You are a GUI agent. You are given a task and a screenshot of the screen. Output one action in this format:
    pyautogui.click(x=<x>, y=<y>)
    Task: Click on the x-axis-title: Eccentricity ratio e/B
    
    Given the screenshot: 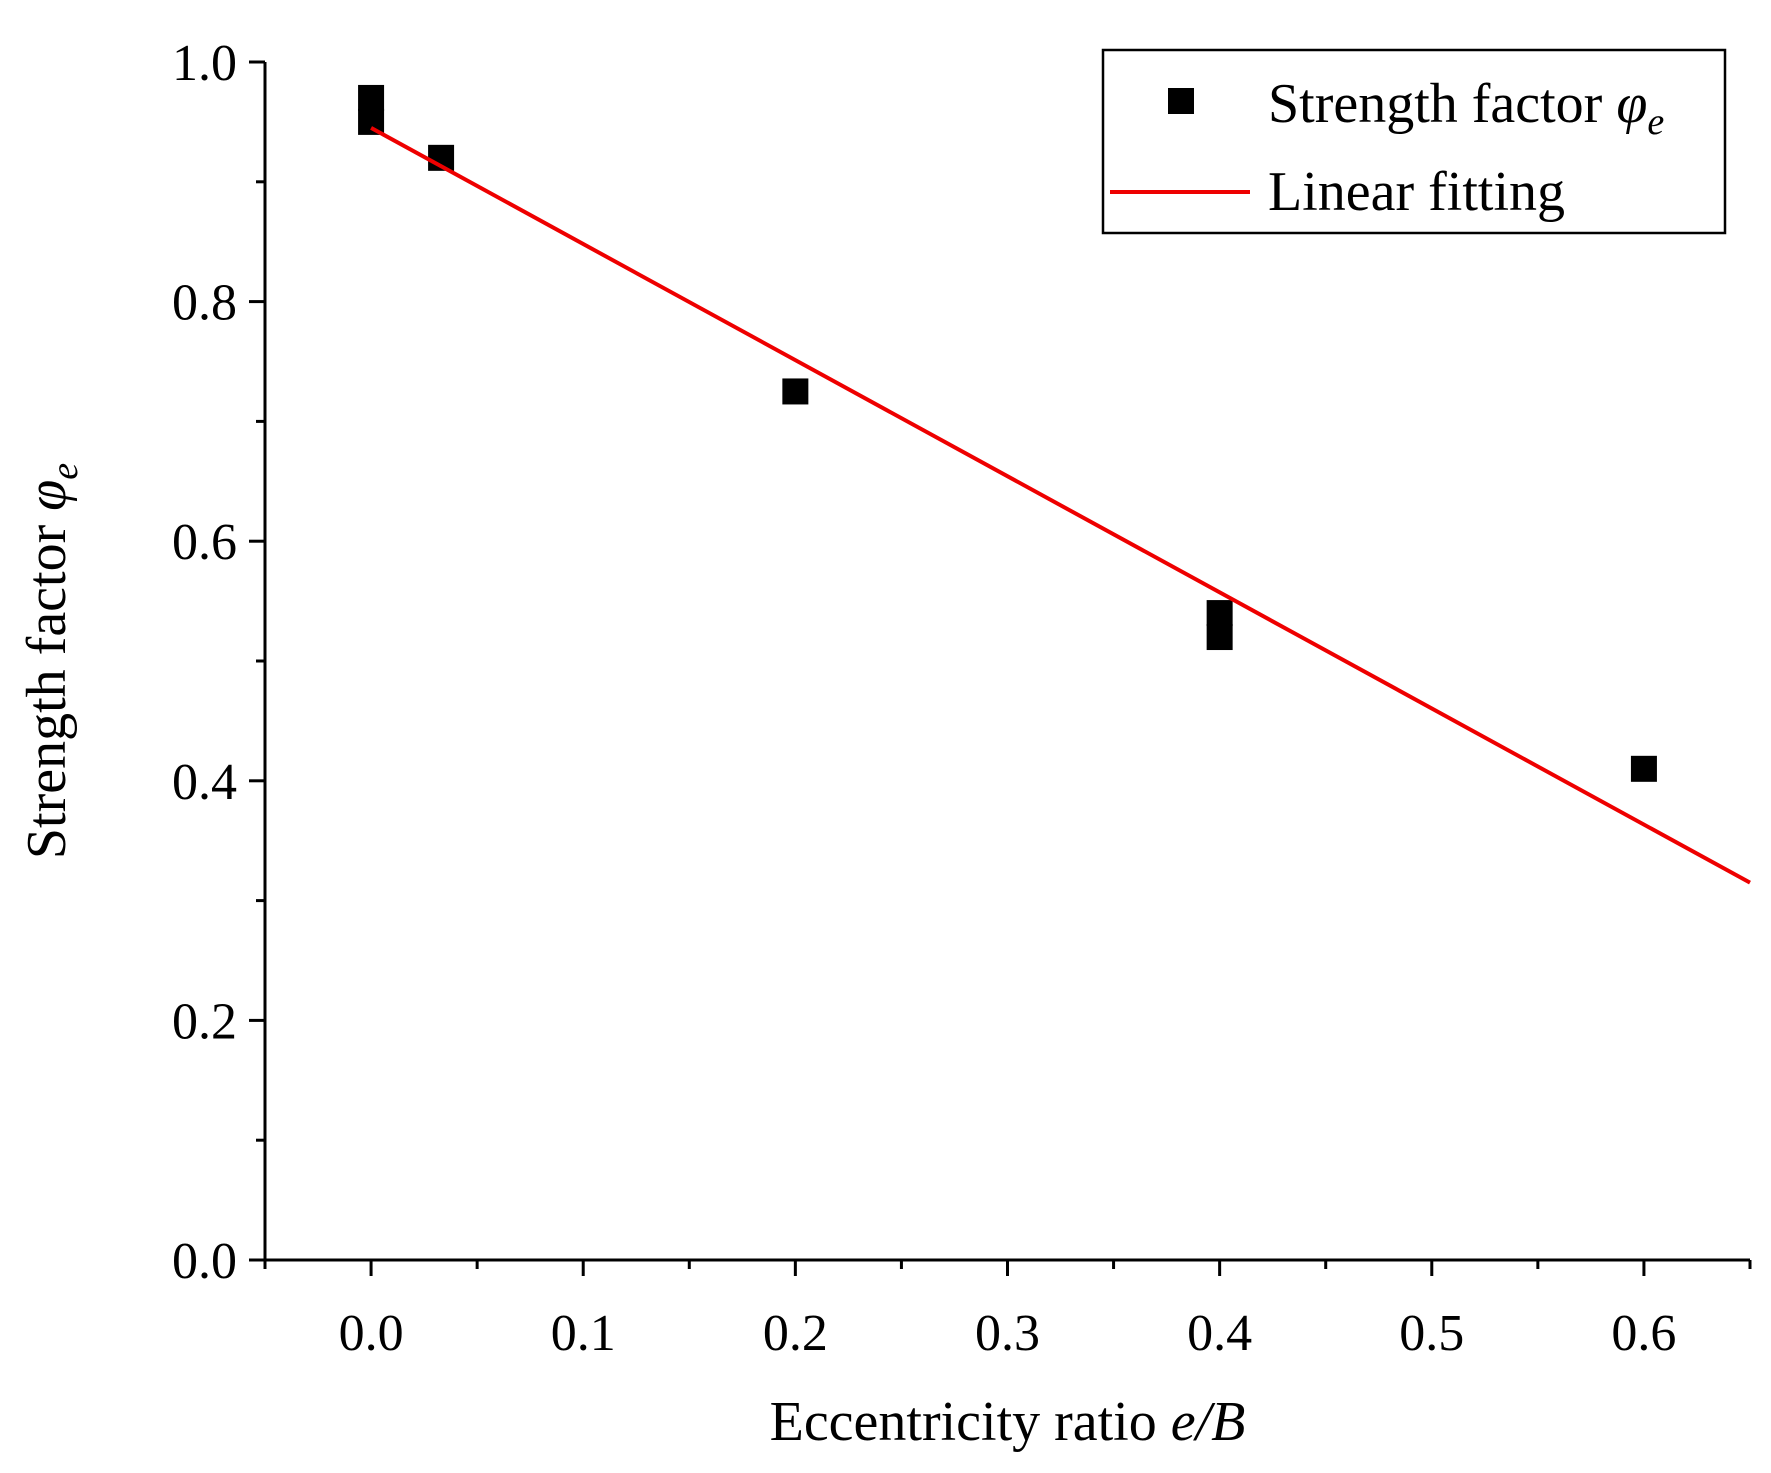 What is the action you would take?
    pyautogui.click(x=1008, y=1422)
    